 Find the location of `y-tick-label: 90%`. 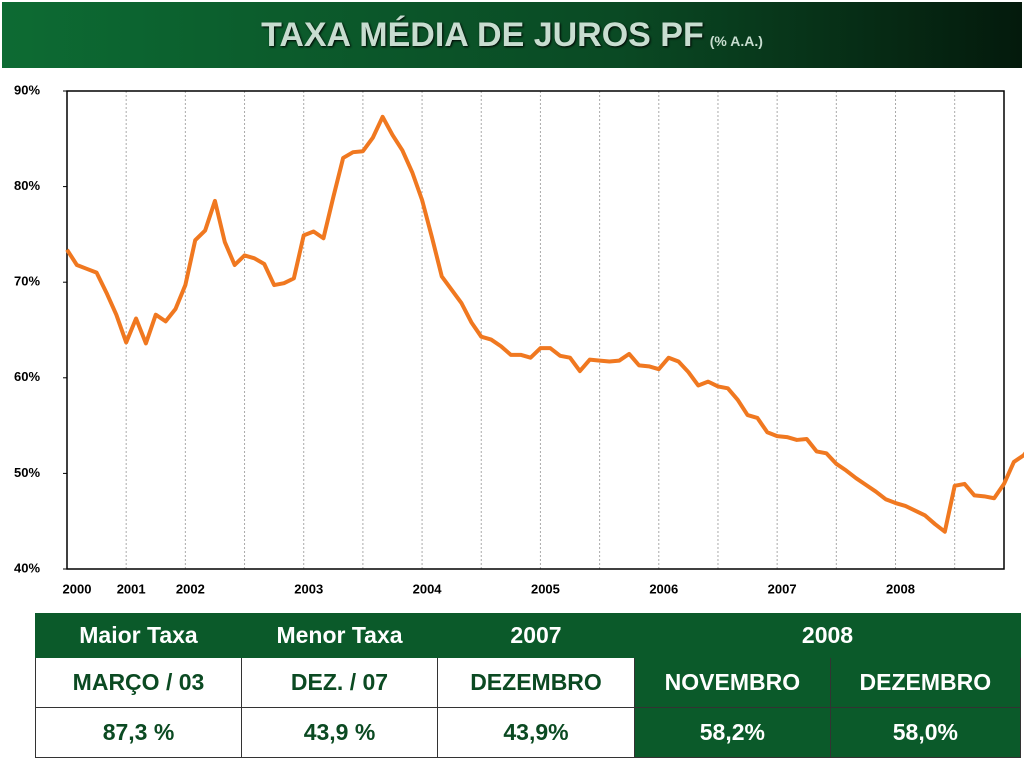

y-tick-label: 90% is located at coordinates (27, 89).